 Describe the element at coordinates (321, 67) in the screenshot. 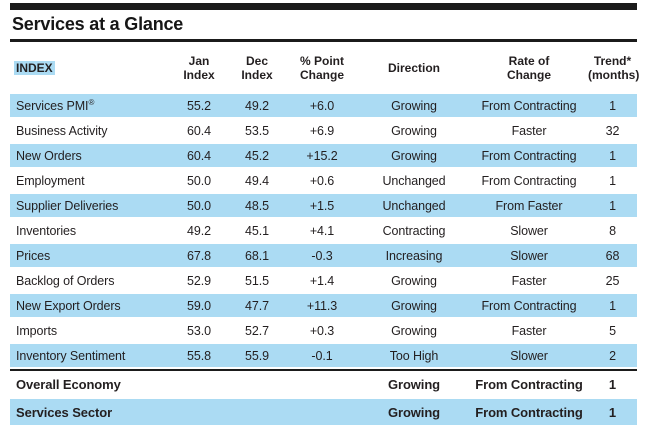

I see `column-header-point-change: % Point Change` at that location.